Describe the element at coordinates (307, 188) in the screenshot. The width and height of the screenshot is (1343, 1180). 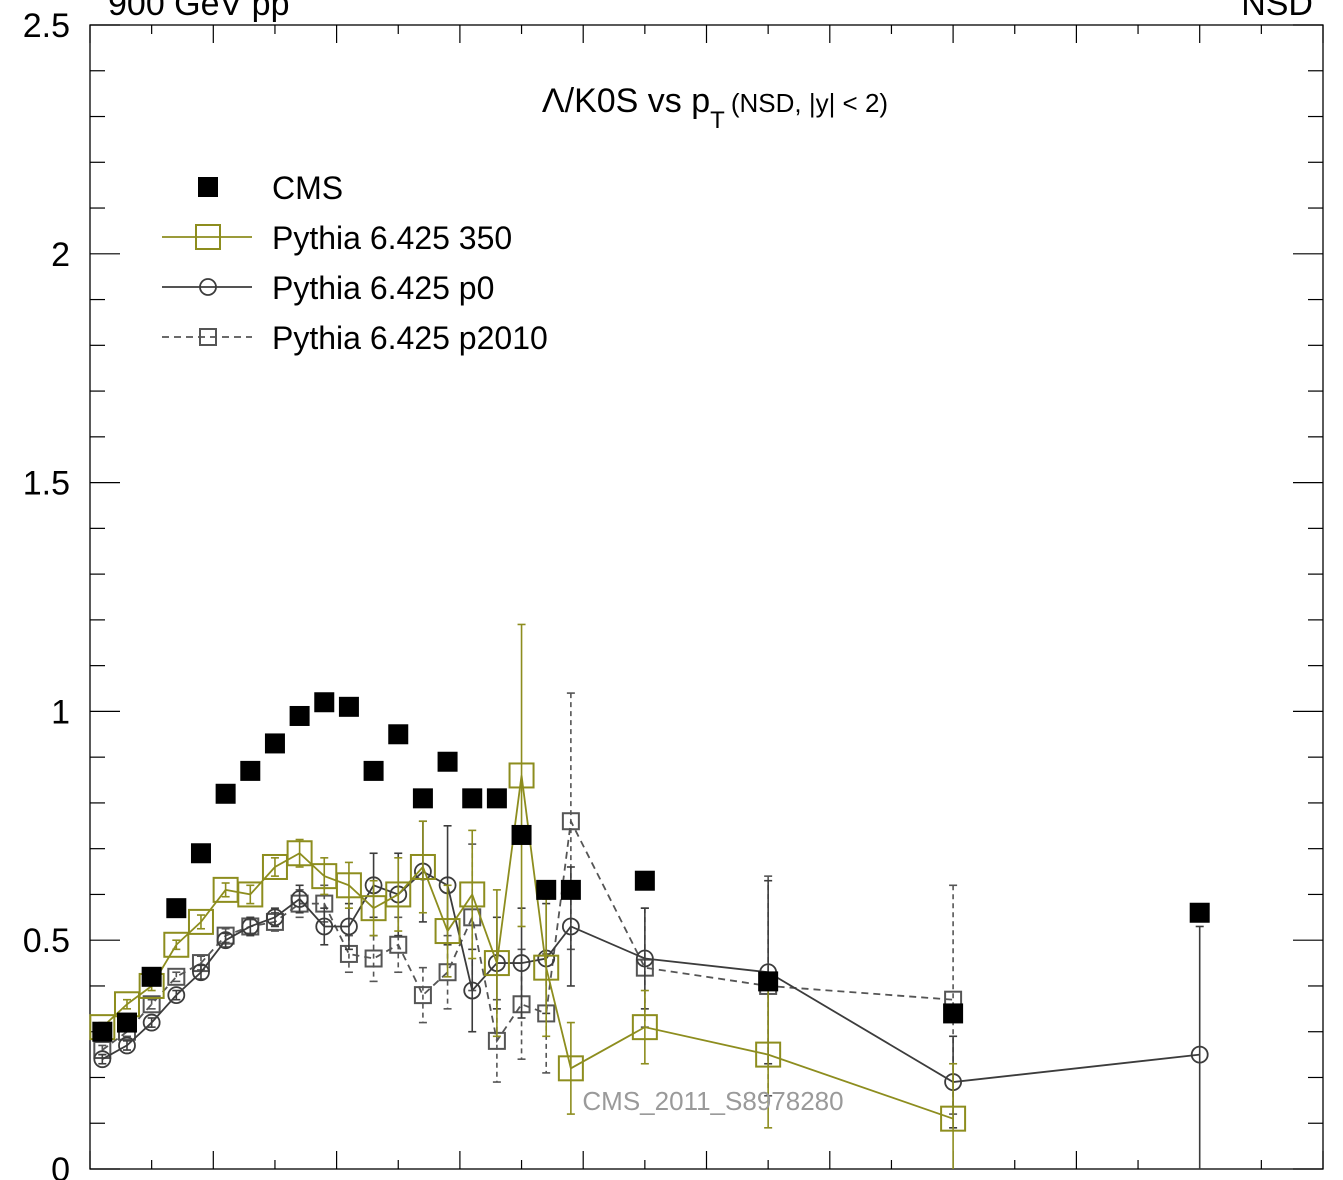
I see `legend-label: CMS` at that location.